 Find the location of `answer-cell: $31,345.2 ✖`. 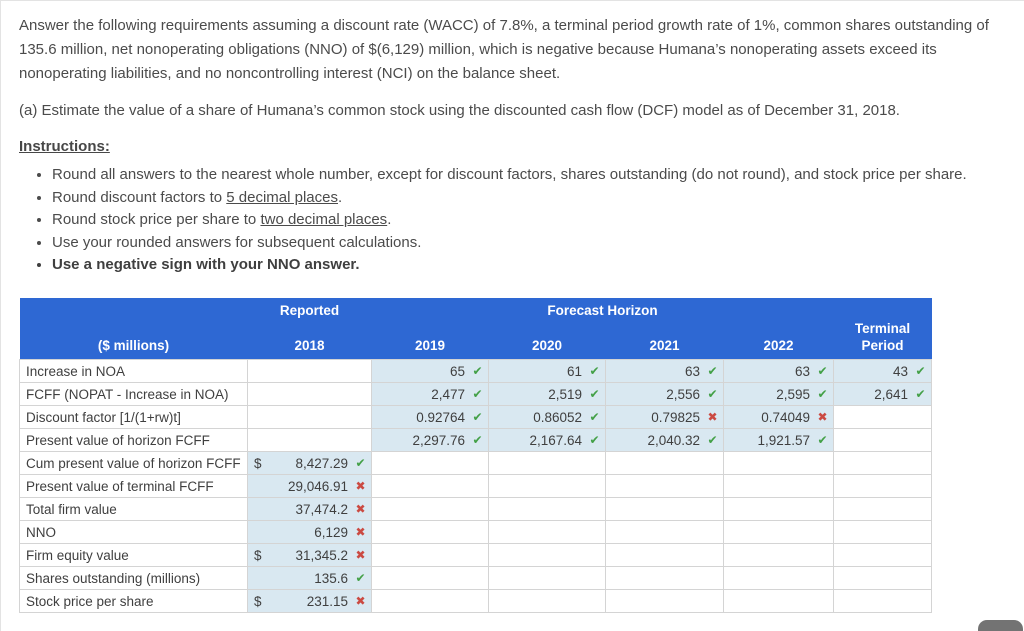

answer-cell: $31,345.2 ✖ is located at coordinates (309, 555).